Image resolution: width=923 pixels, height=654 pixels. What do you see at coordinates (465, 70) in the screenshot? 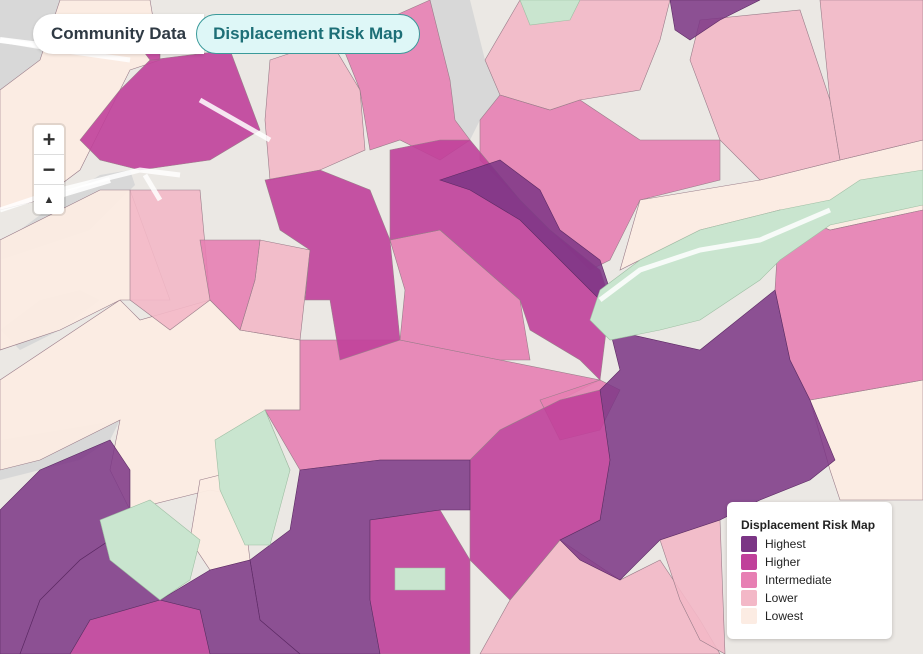
I see `water-channel` at bounding box center [465, 70].